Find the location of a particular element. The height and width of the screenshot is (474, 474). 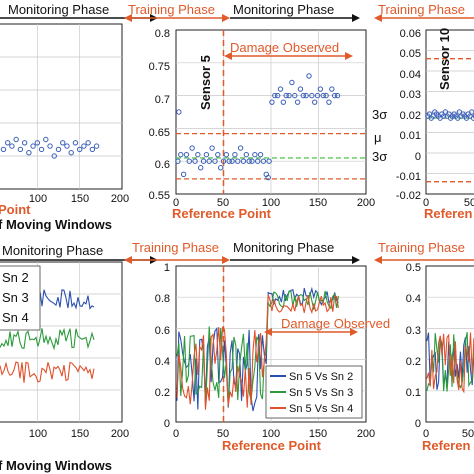

legend-bl-sn4: Sn 4 is located at coordinates (15, 317).